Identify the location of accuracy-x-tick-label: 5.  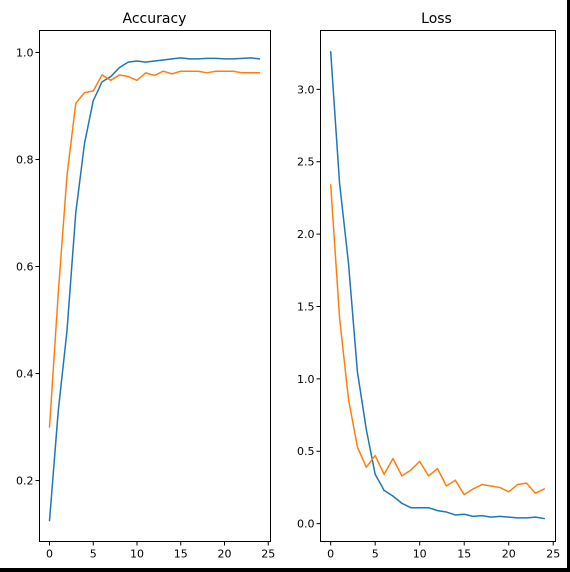
(93, 554).